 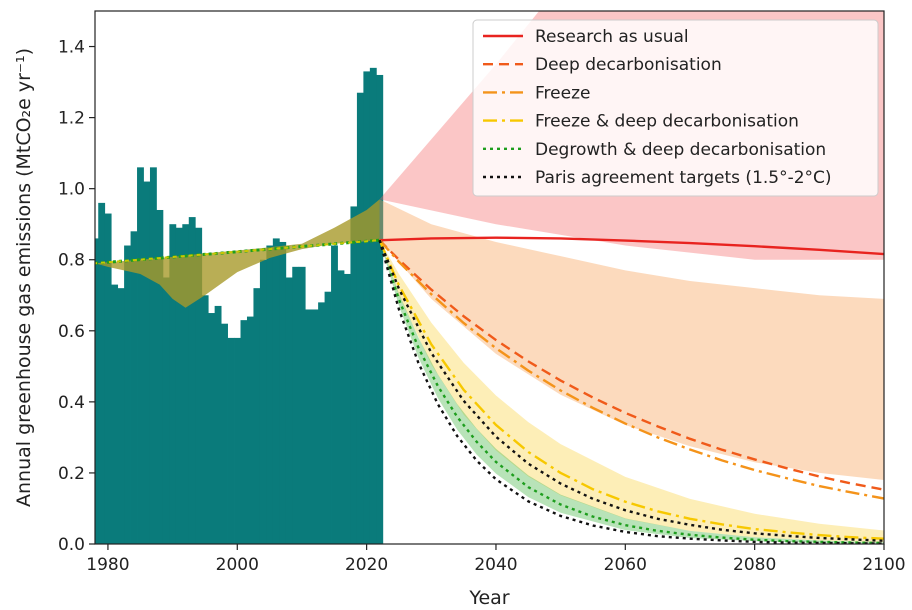 What do you see at coordinates (341, 407) in the screenshot?
I see `bar-2016` at bounding box center [341, 407].